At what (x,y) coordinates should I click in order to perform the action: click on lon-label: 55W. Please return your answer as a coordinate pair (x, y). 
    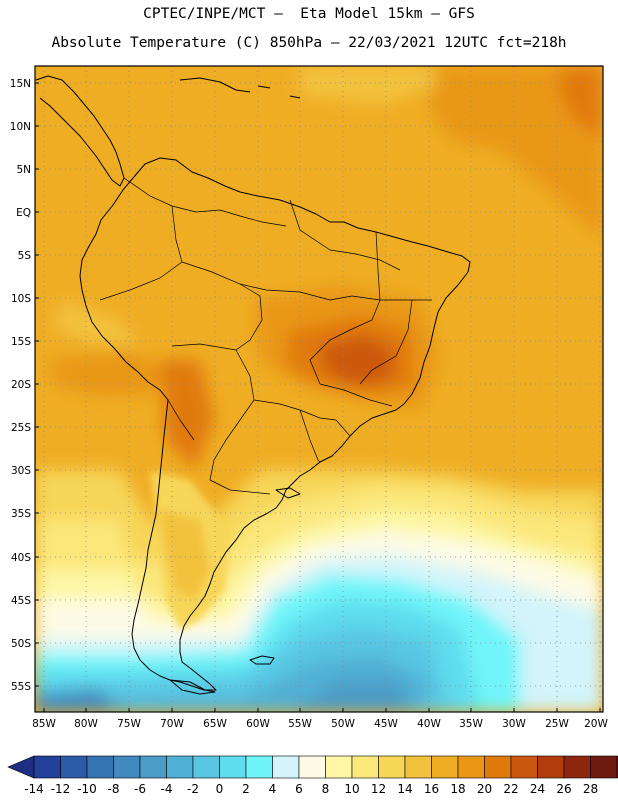
    Looking at the image, I should click on (300, 724).